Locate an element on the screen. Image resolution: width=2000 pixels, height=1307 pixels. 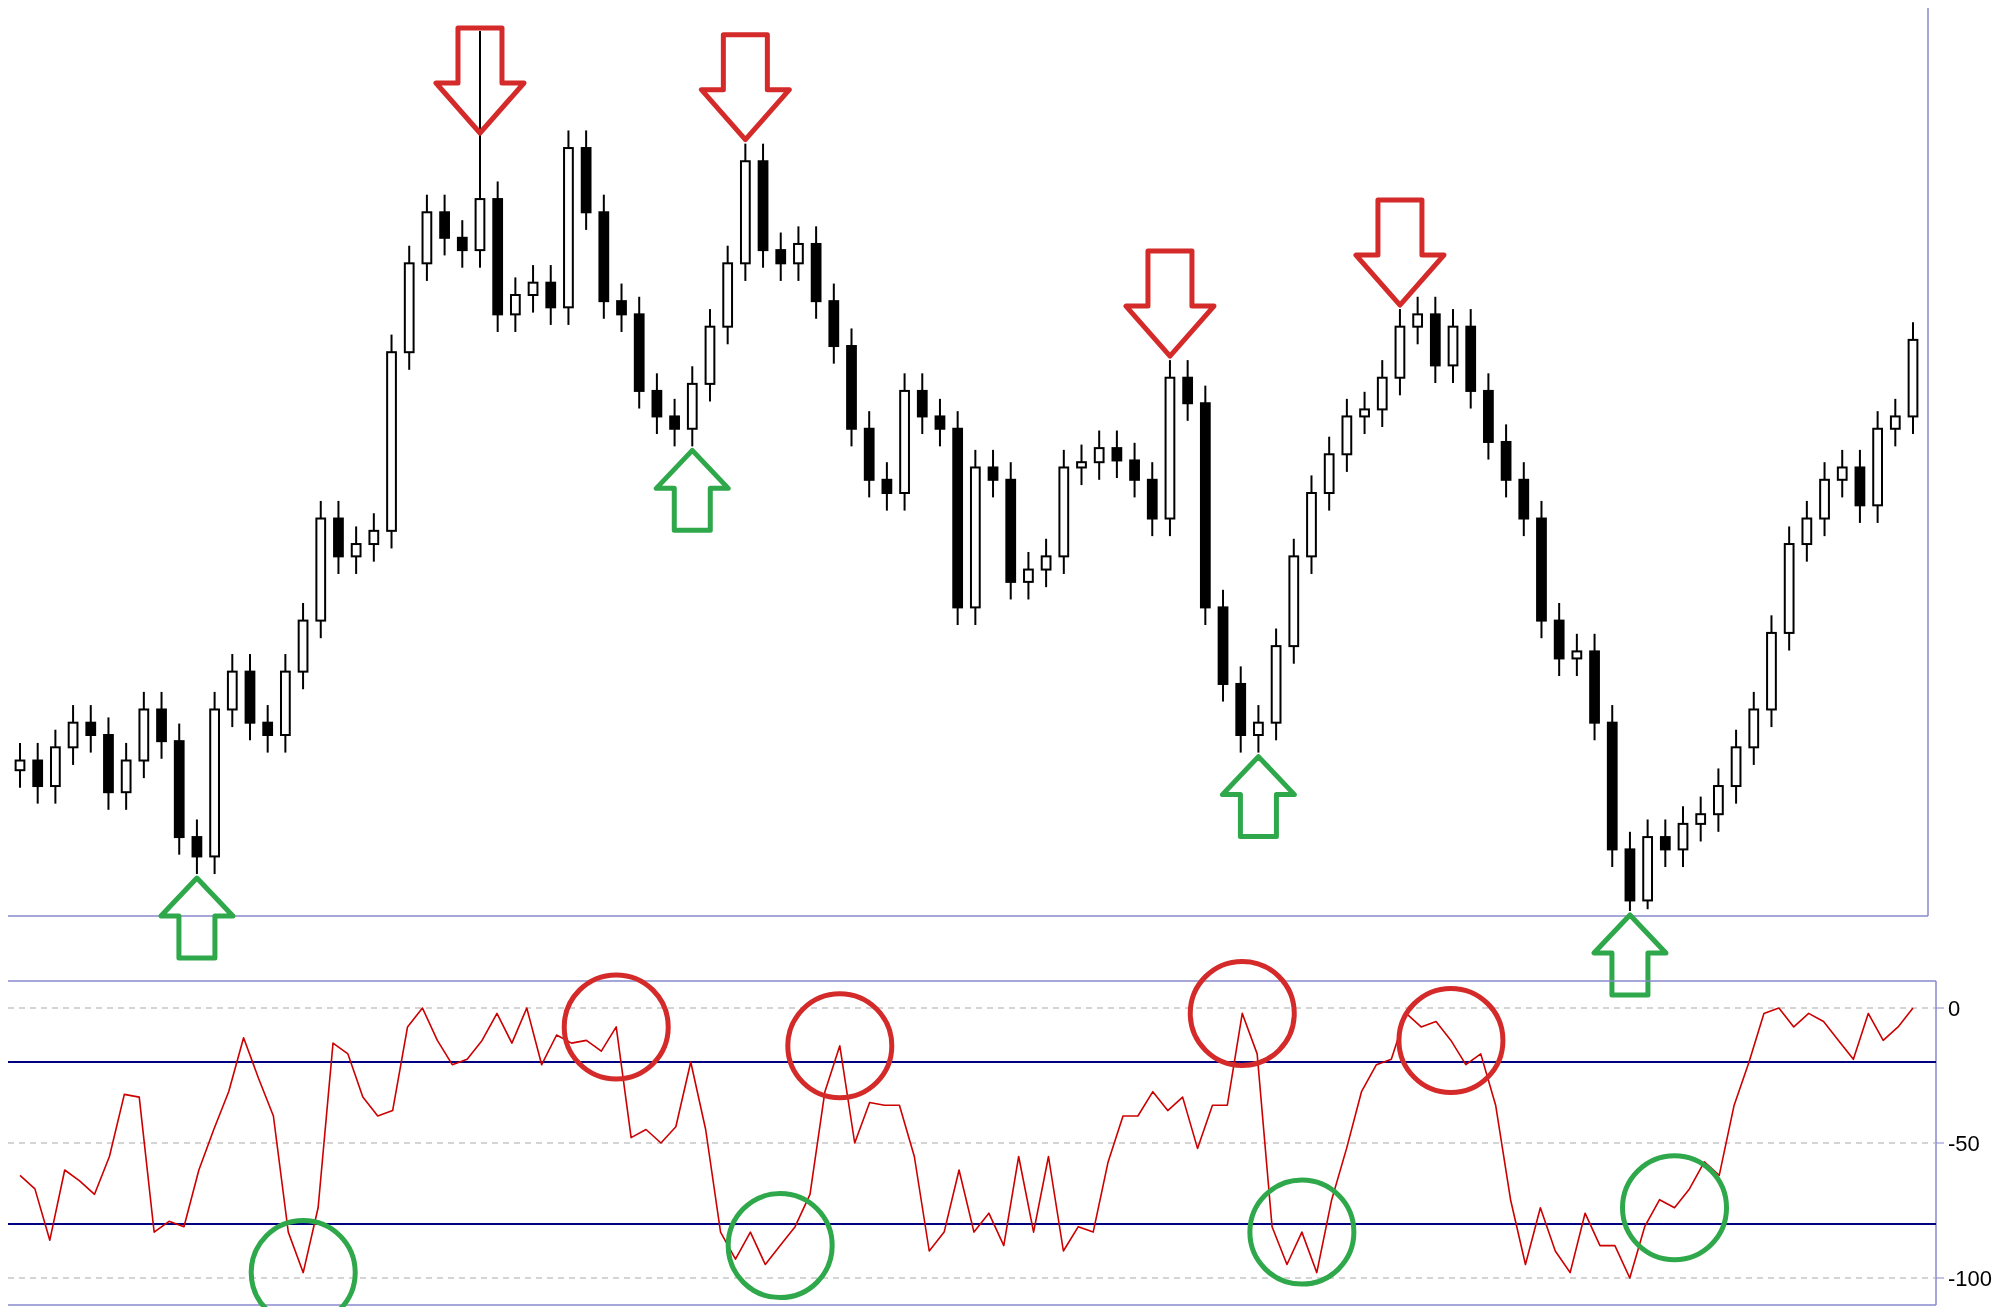
y-tick-label: -50 is located at coordinates (1964, 1143).